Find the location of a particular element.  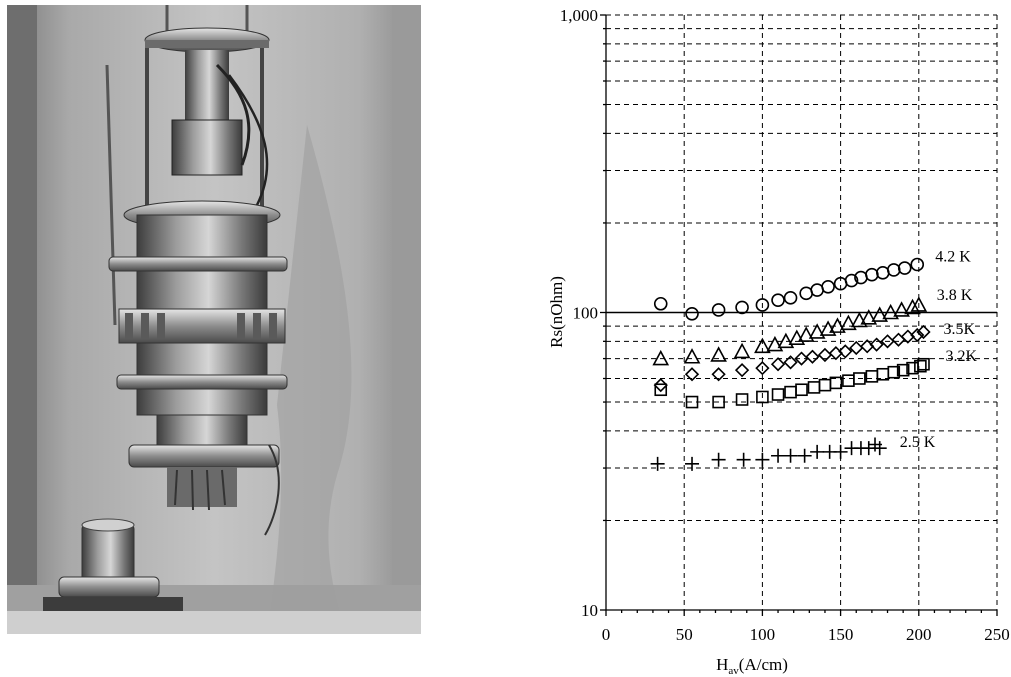

series-square is located at coordinates (792, 383).